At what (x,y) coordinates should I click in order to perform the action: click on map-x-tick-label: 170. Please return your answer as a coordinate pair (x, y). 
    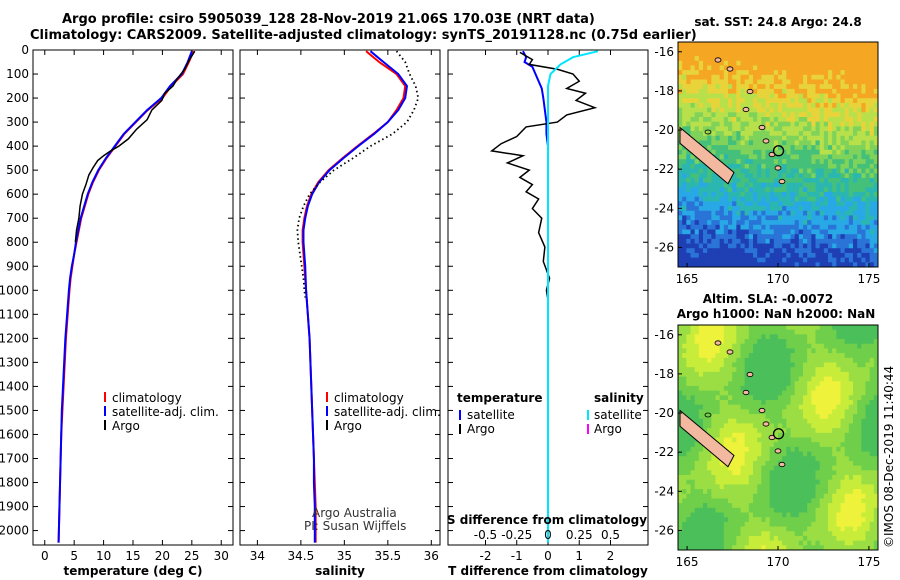
    Looking at the image, I should click on (778, 562).